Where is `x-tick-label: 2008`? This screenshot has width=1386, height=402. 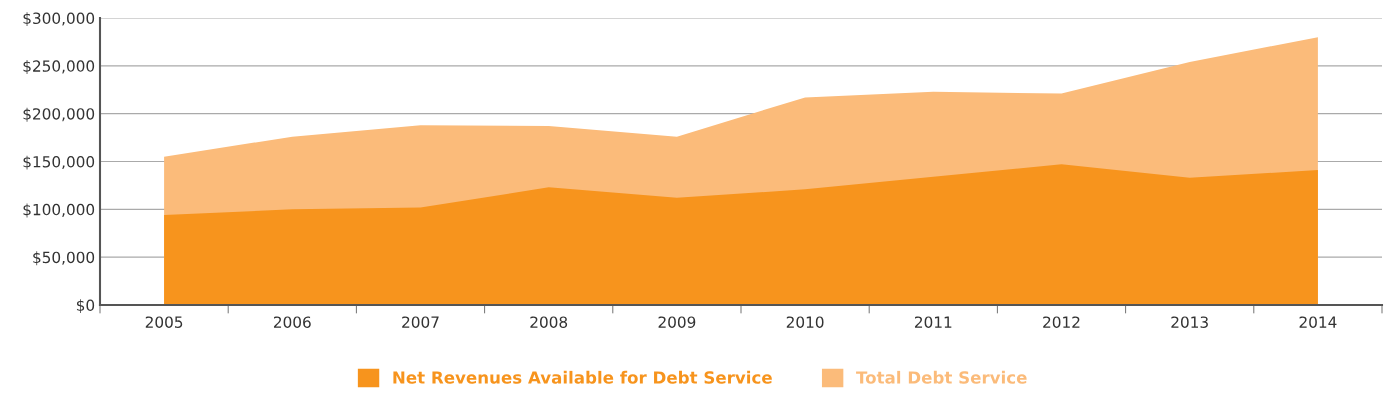 x-tick-label: 2008 is located at coordinates (549, 322).